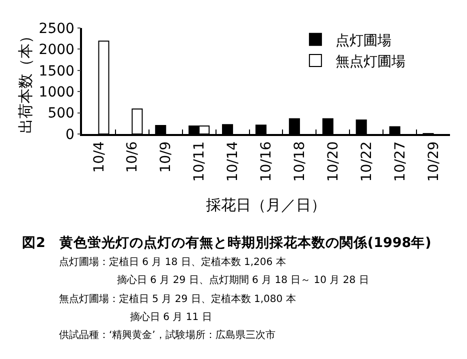 The height and width of the screenshot is (359, 467). What do you see at coordinates (370, 62) in the screenshot?
I see `legend-label: 無点灯圃場` at bounding box center [370, 62].